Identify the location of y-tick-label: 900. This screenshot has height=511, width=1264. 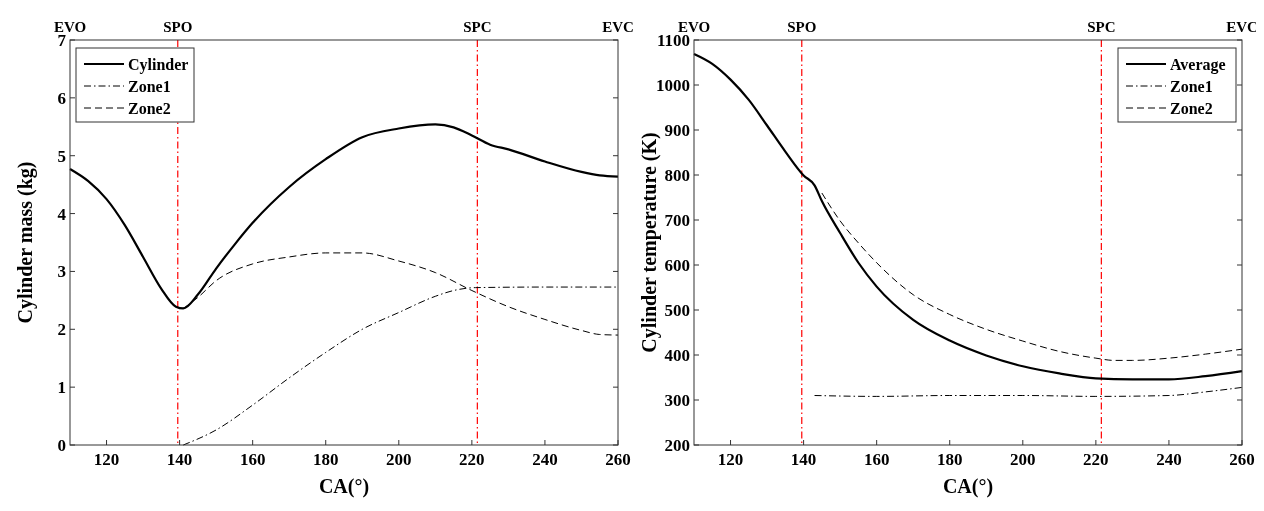
(677, 130).